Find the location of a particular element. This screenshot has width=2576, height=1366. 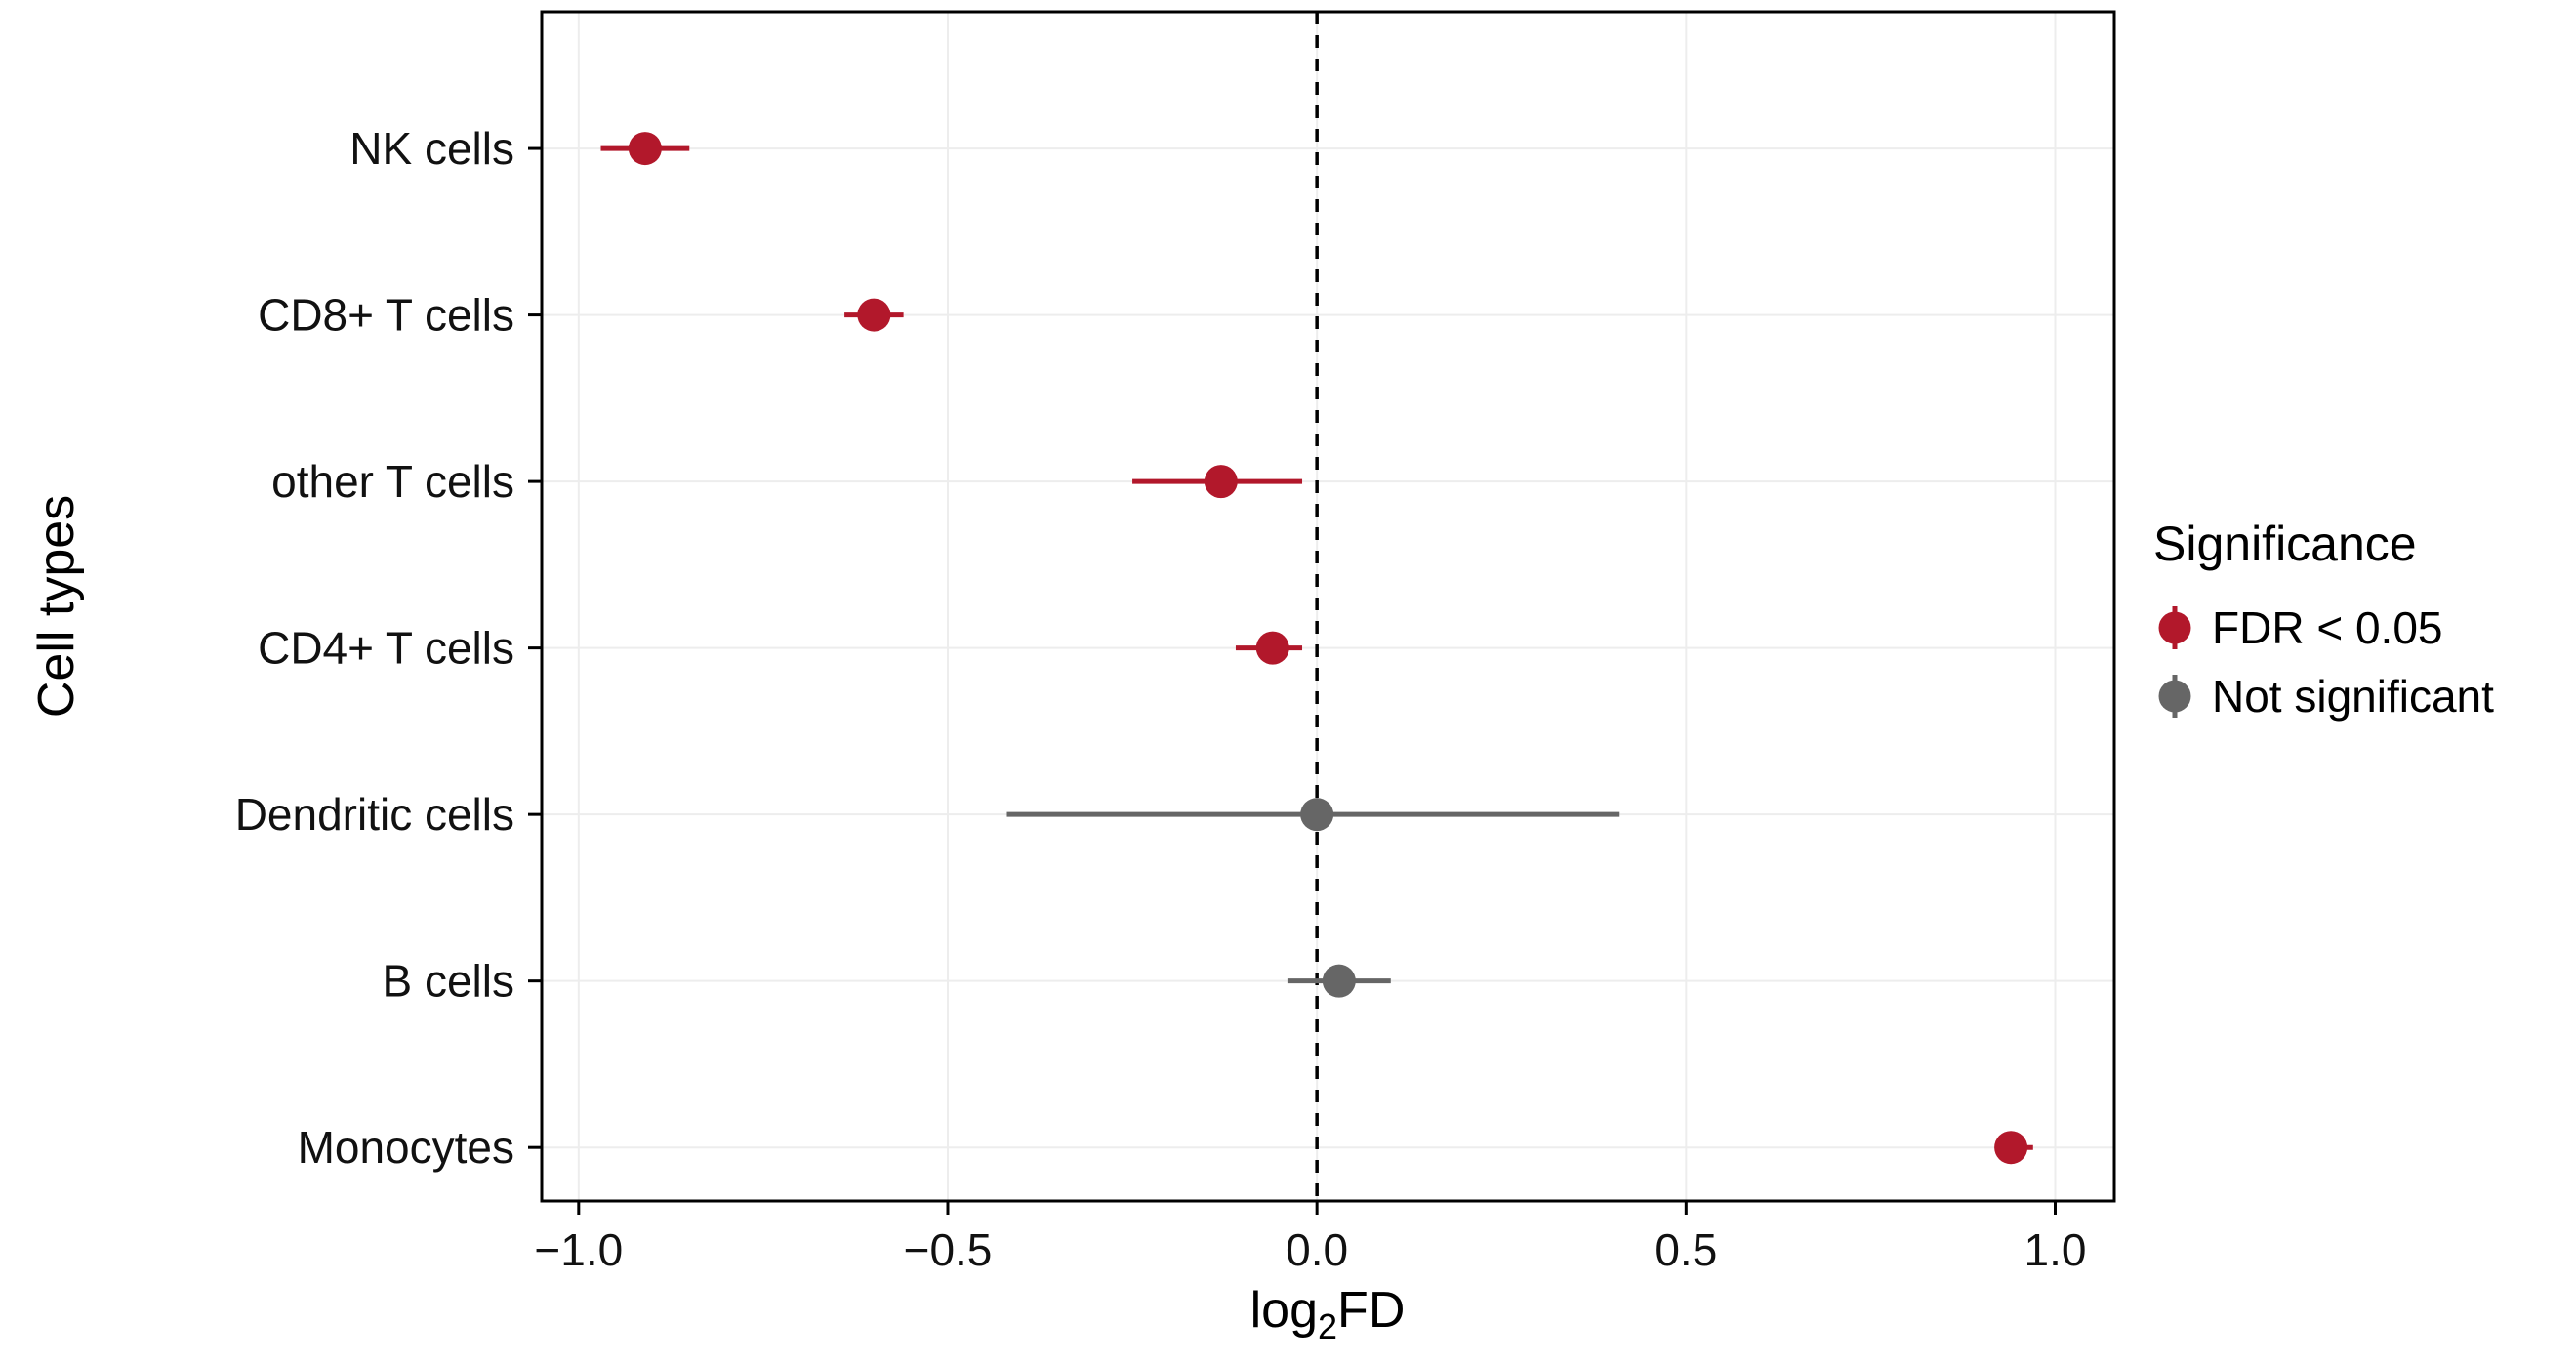

x-axis-title: log2FD is located at coordinates (1327, 1313).